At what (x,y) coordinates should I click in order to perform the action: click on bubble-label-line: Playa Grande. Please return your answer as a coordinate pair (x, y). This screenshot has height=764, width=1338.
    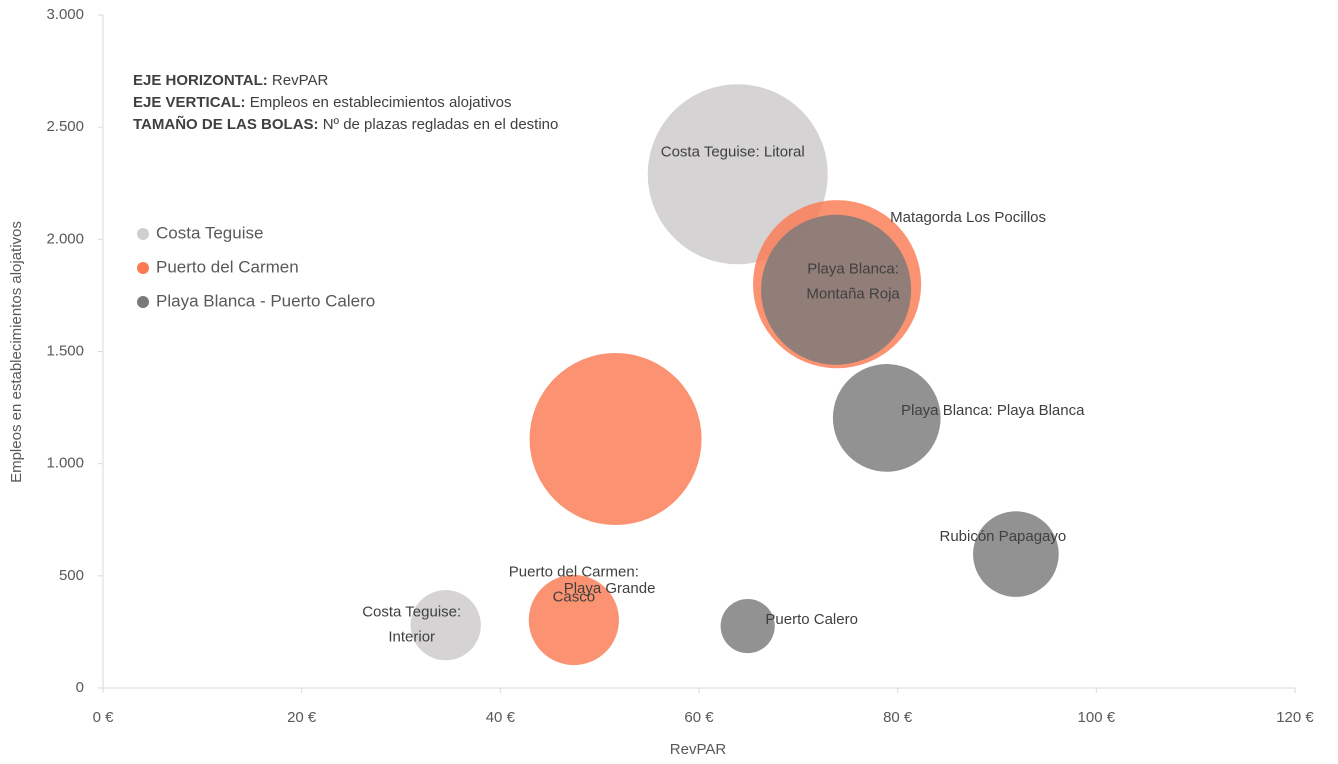
    Looking at the image, I should click on (610, 588).